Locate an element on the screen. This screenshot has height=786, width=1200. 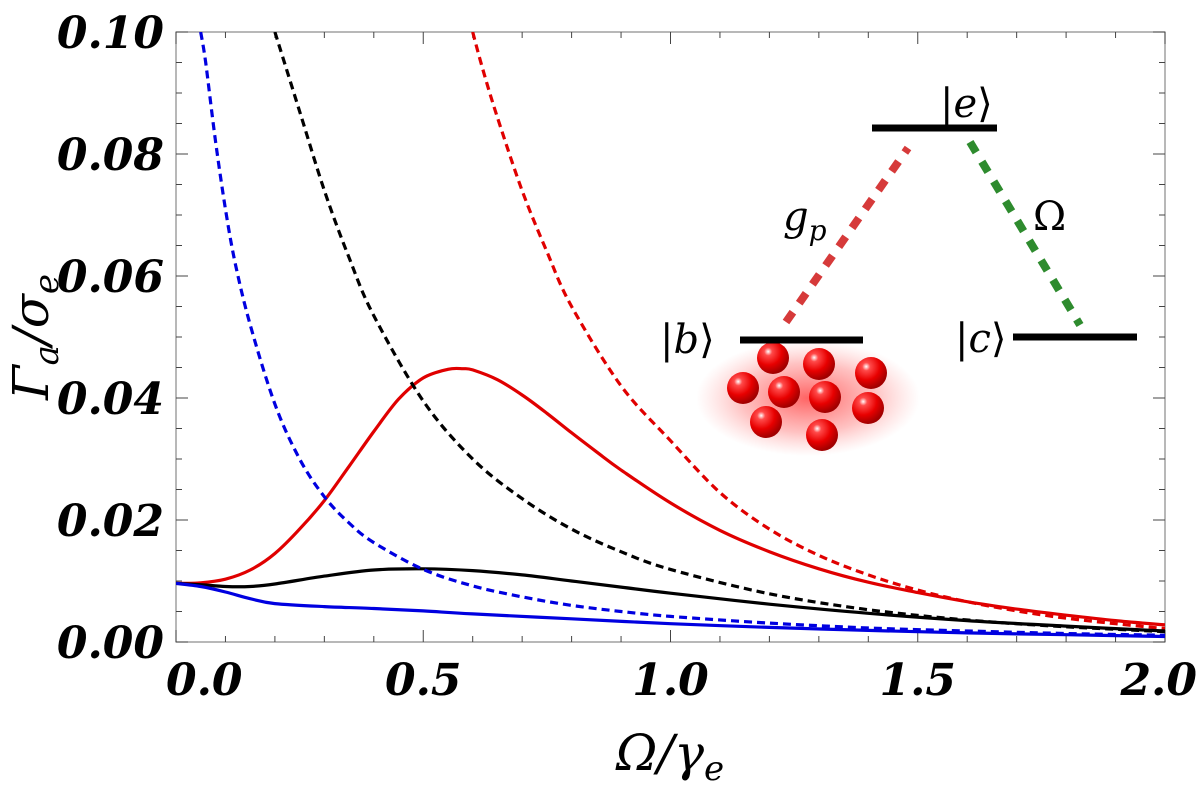
level-c-label: |c⟩ is located at coordinates (981, 339).